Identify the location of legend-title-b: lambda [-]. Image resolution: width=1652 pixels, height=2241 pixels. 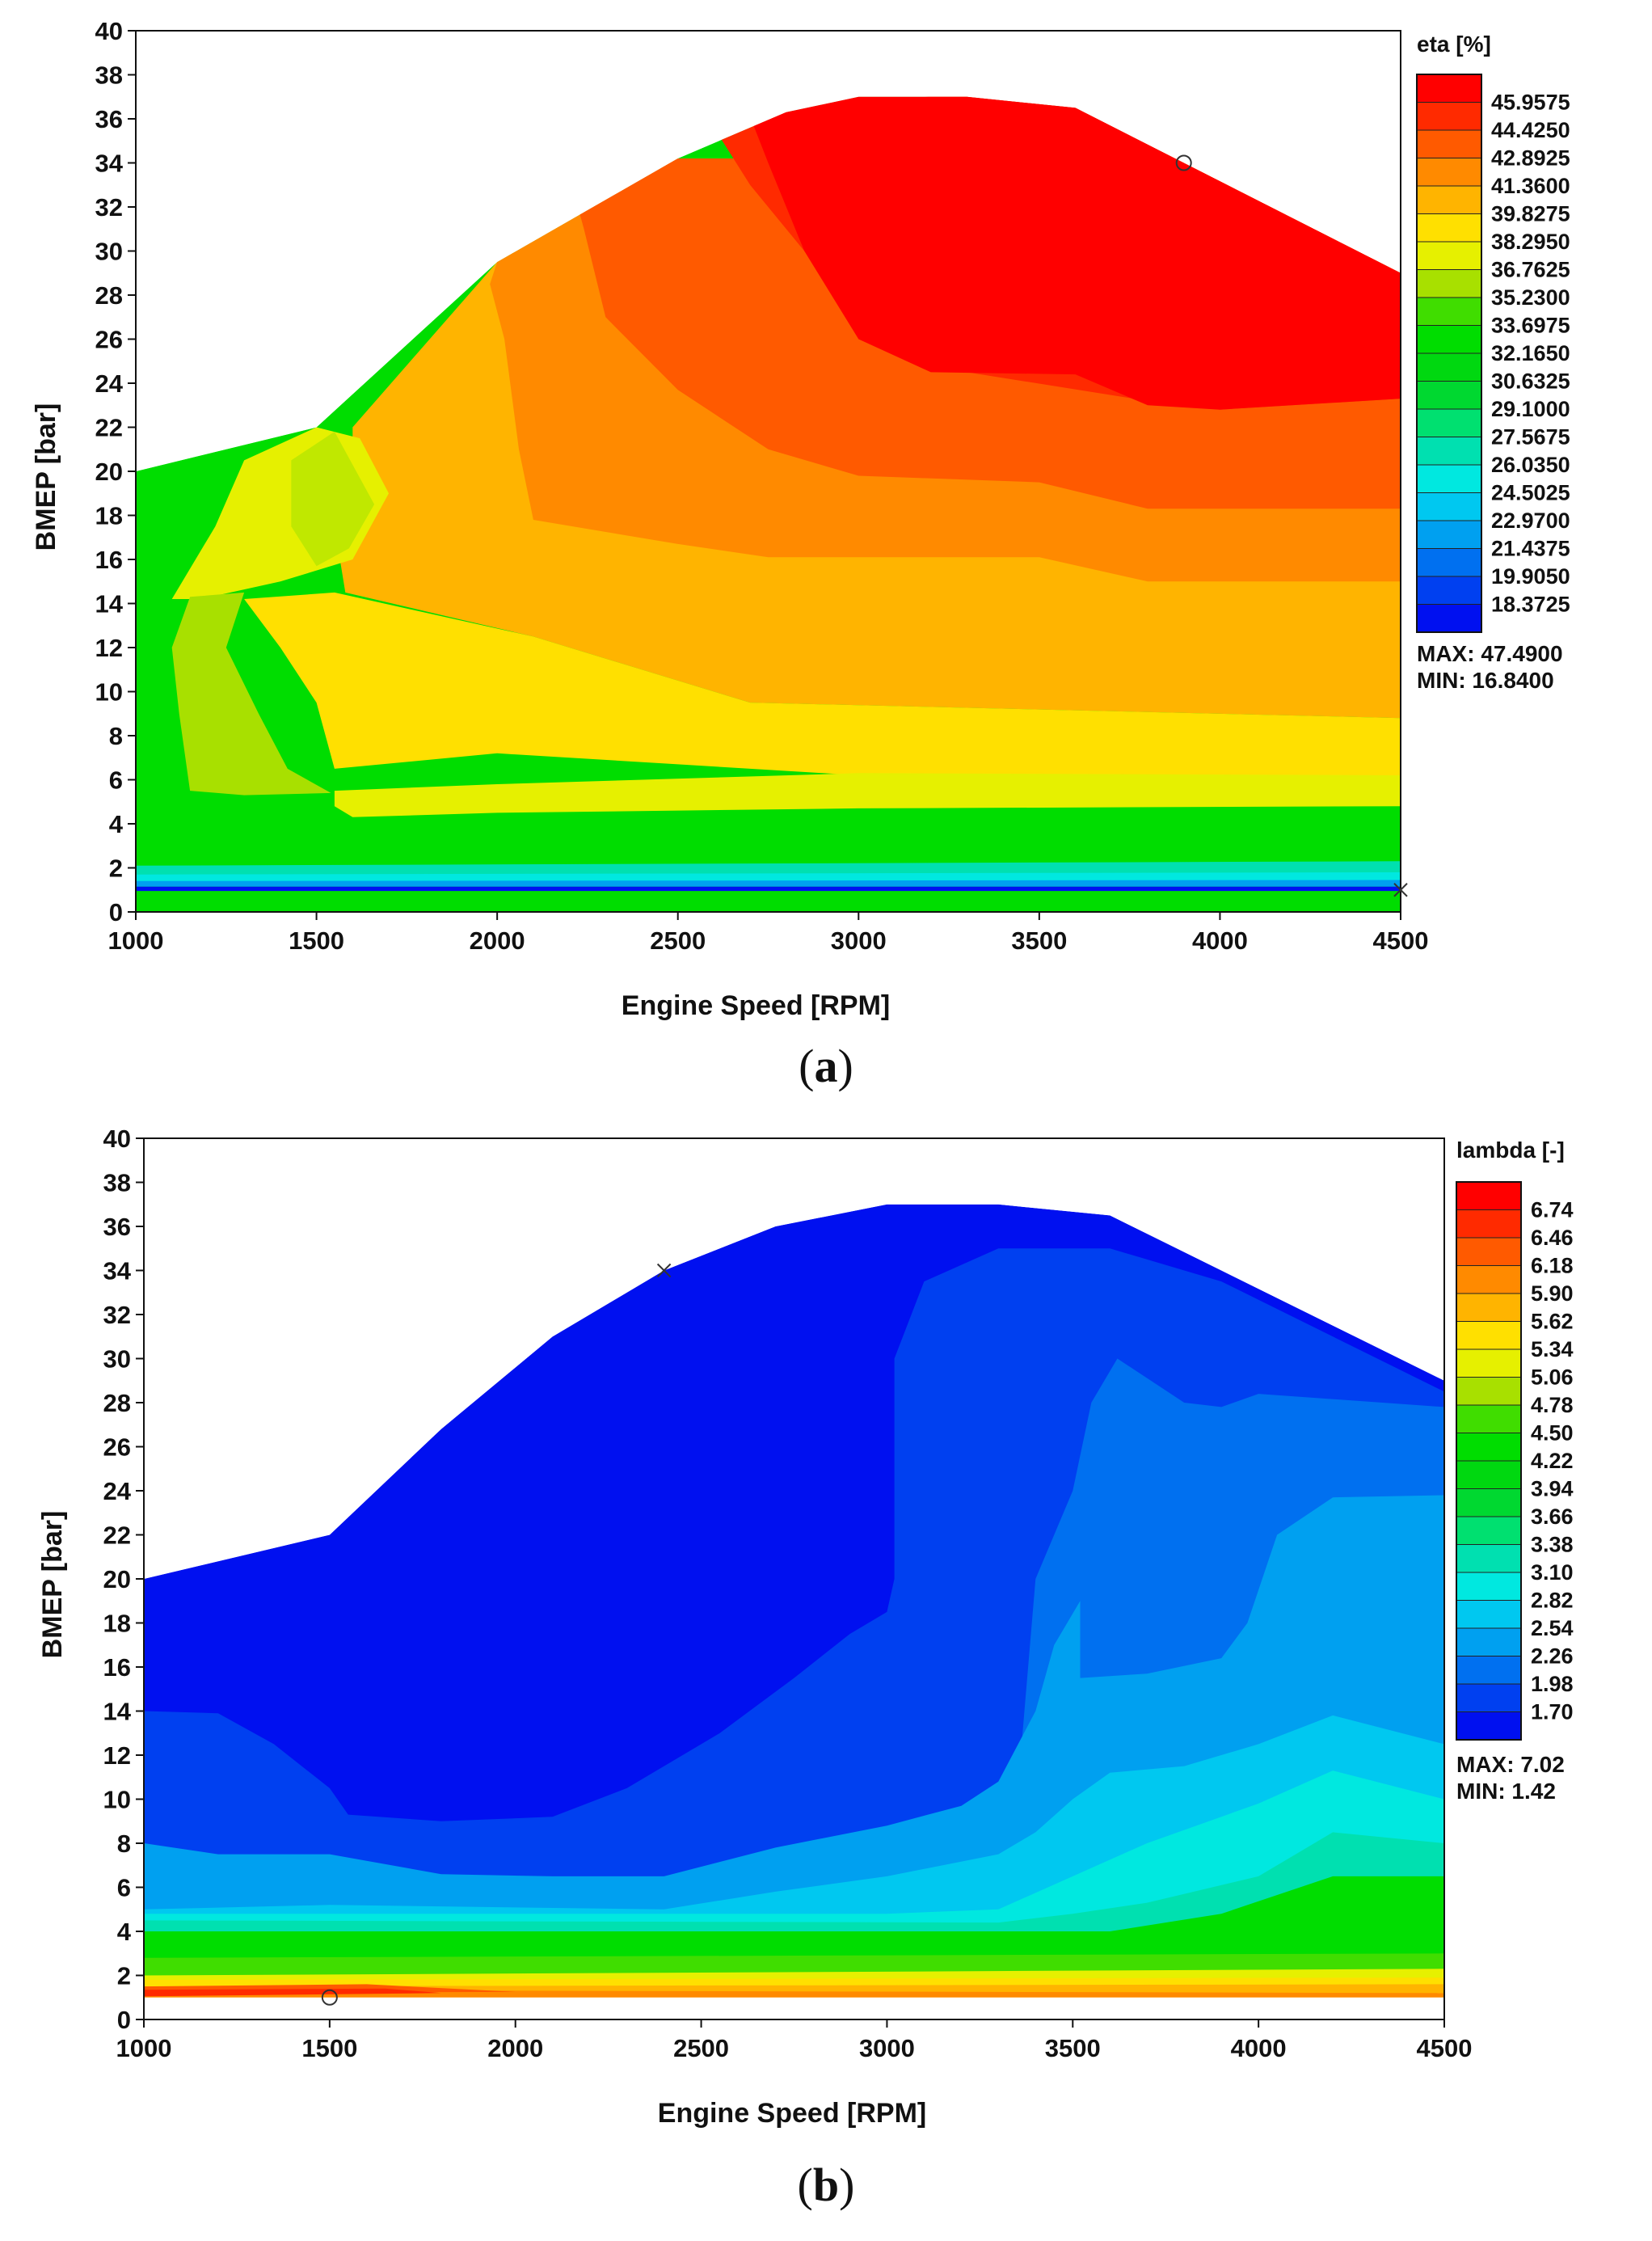
(1510, 1150).